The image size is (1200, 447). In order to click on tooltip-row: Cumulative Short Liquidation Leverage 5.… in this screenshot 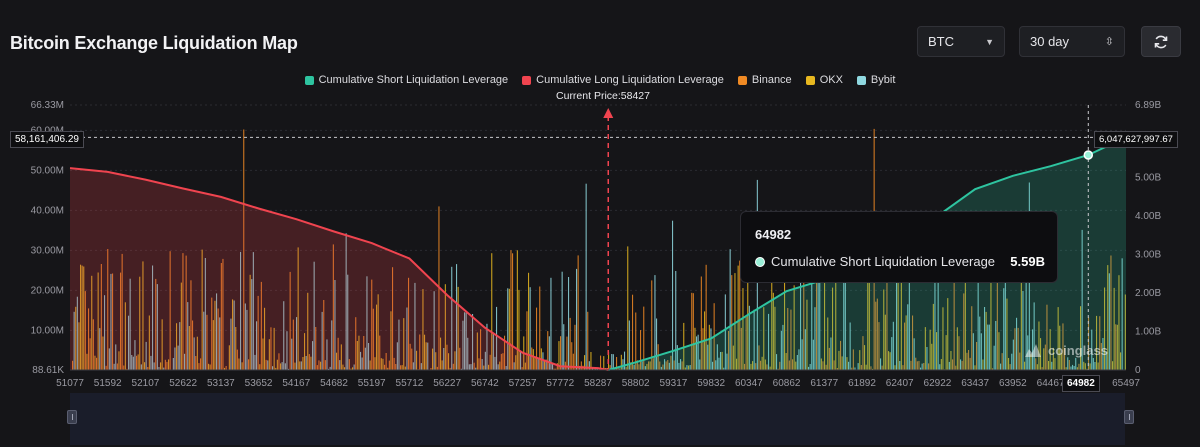, I will do `click(900, 261)`.